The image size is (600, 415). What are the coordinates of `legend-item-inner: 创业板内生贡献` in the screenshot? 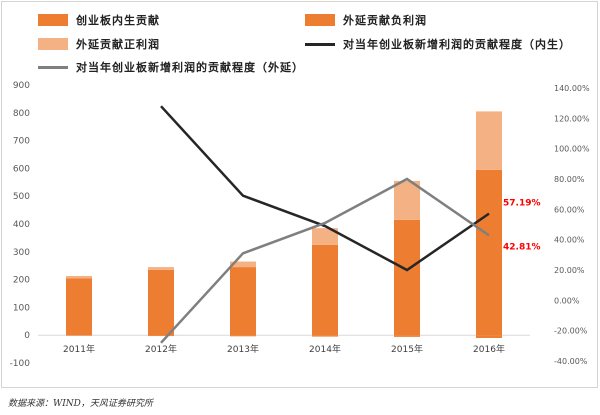 It's located at (99, 20).